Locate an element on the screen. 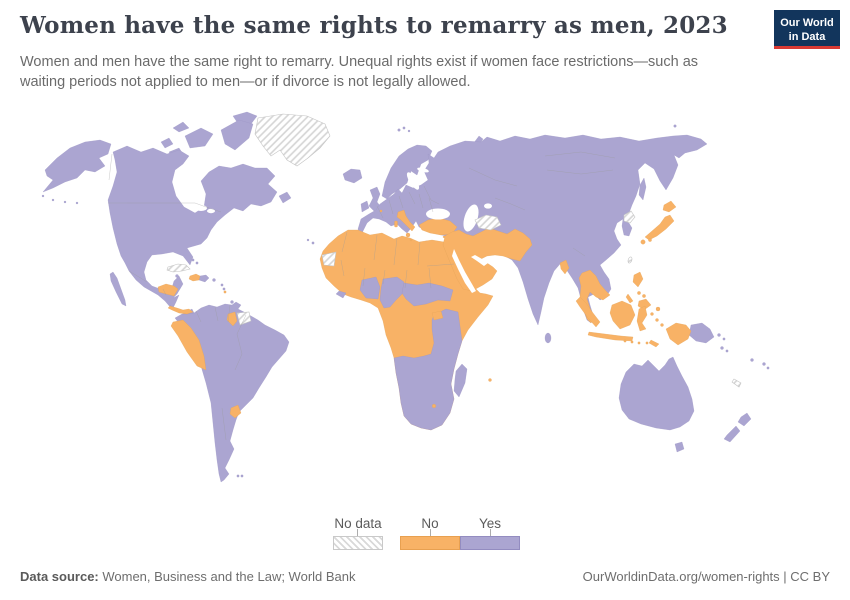 This screenshot has width=850, height=600. legend-label-no: No is located at coordinates (430, 523).